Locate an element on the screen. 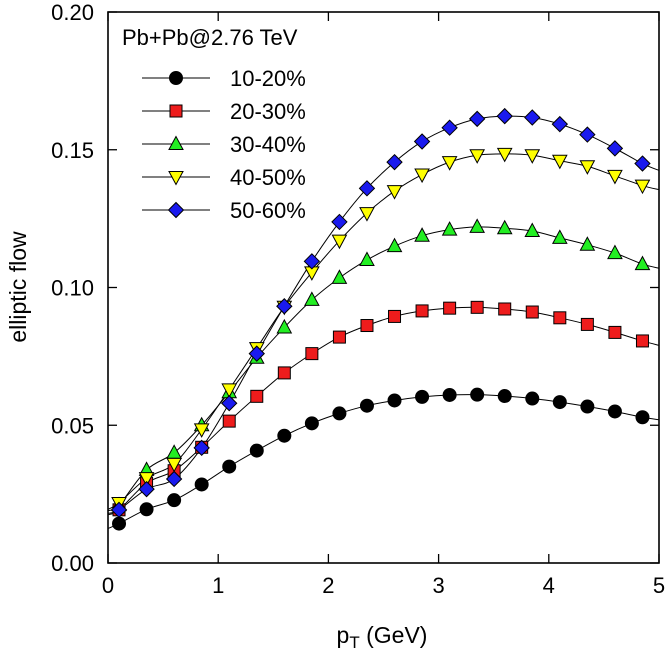 Image resolution: width=668 pixels, height=653 pixels. x-tick-label: 3 is located at coordinates (438, 585).